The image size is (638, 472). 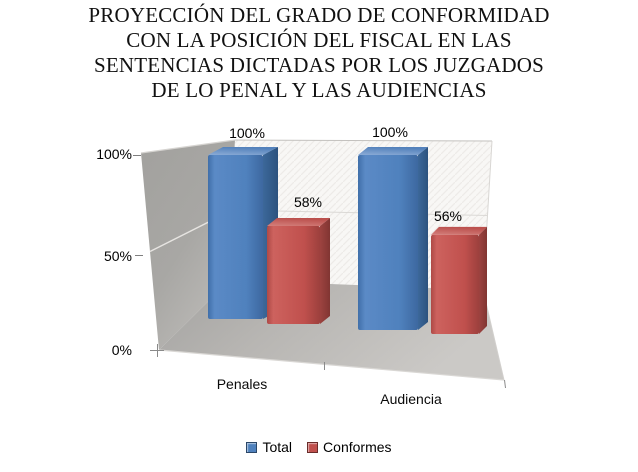 I want to click on legend: Total Conformes, so click(x=319, y=447).